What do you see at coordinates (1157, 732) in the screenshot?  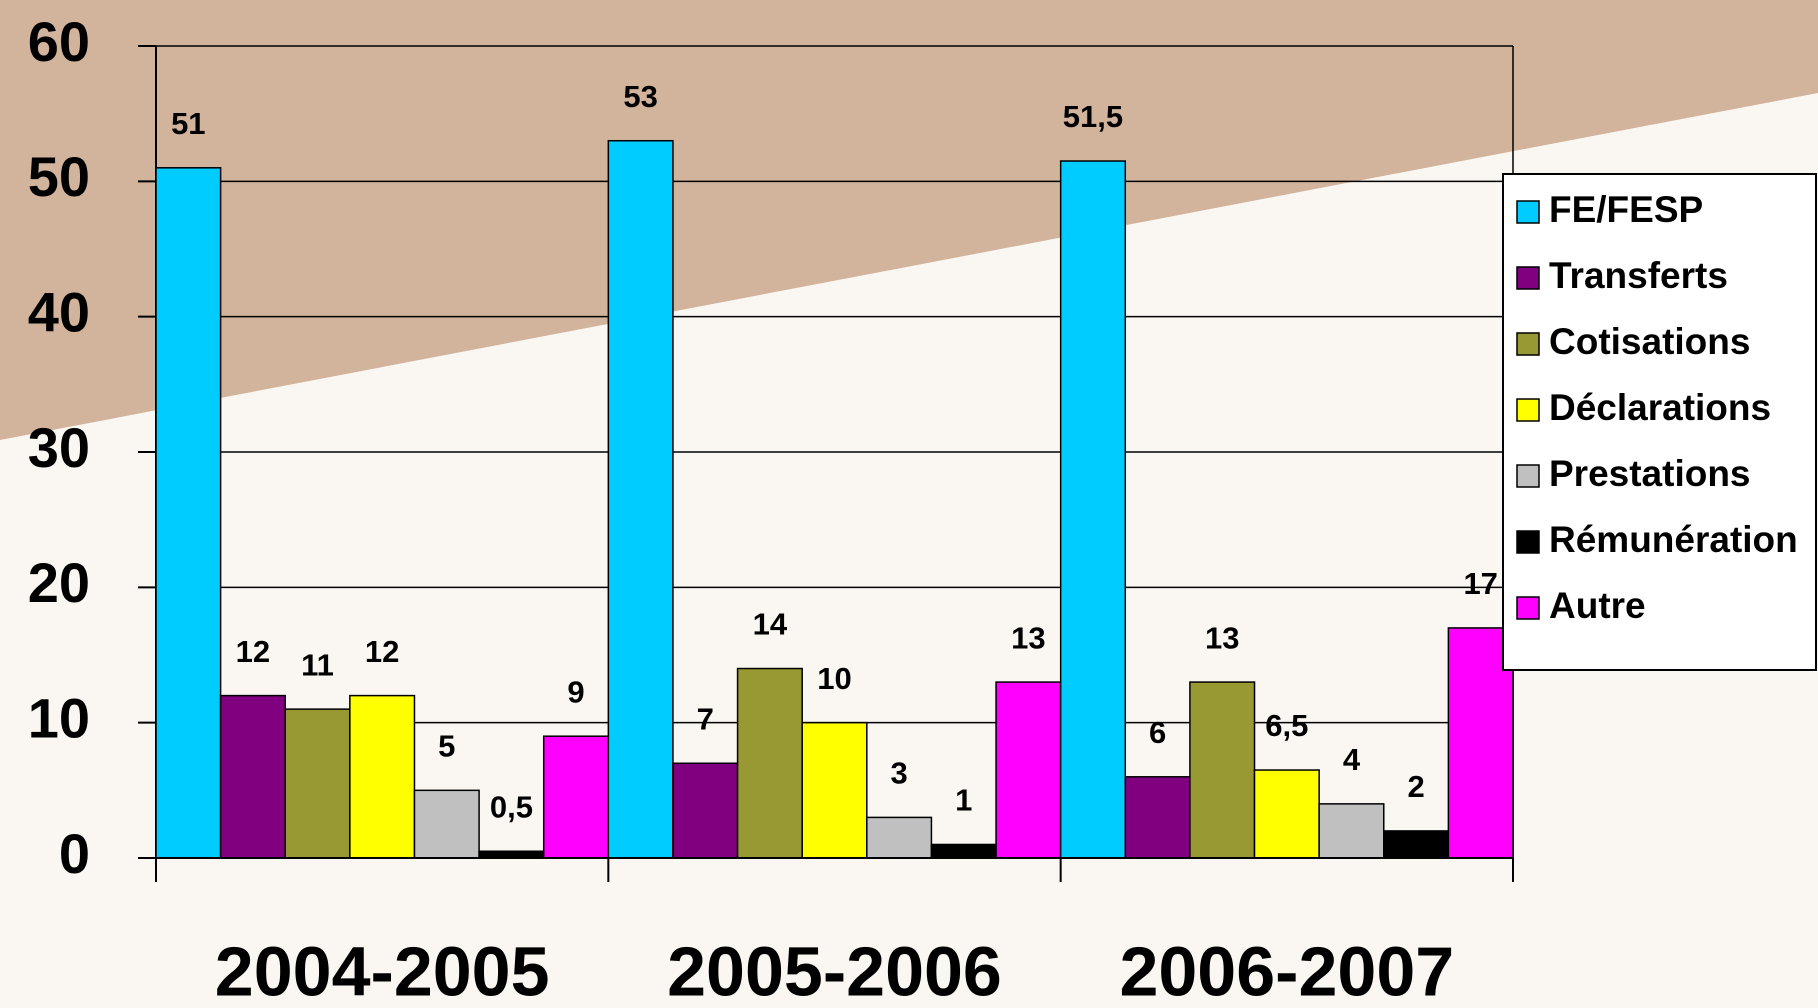 I see `value-label: 6` at bounding box center [1157, 732].